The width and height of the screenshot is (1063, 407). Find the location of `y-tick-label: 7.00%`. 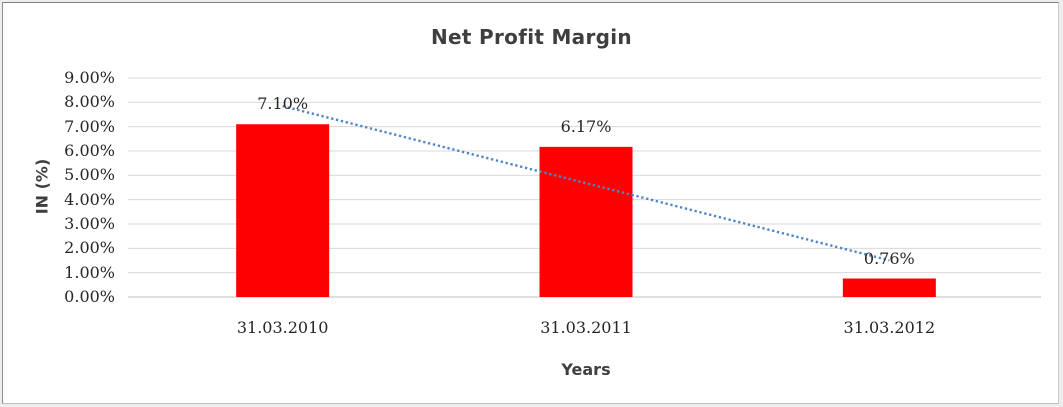

y-tick-label: 7.00% is located at coordinates (89, 126).